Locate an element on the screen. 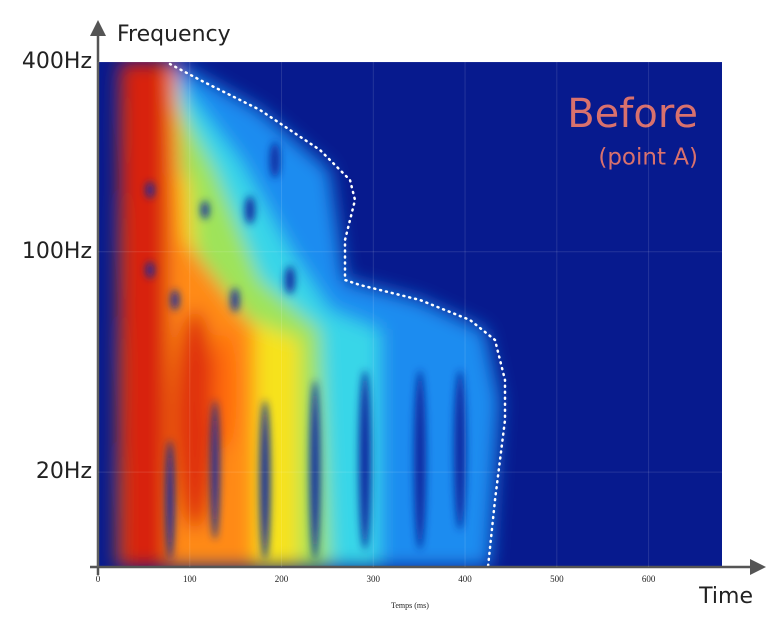 This screenshot has width=768, height=631. x-tick-label: 100 is located at coordinates (190, 579).